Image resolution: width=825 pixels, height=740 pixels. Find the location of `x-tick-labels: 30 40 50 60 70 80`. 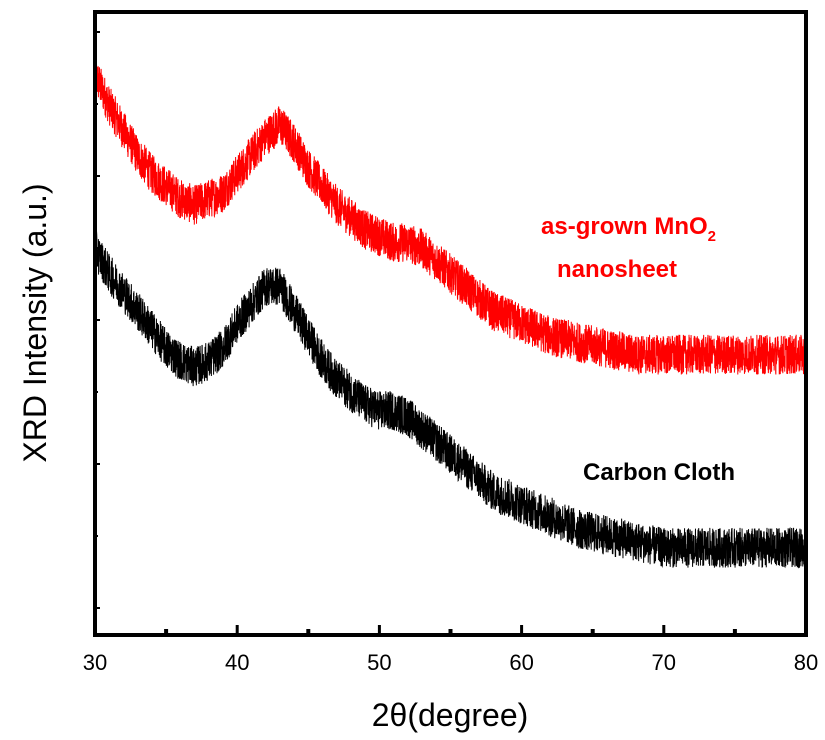

x-tick-labels: 30 40 50 60 70 80 is located at coordinates (450, 662).